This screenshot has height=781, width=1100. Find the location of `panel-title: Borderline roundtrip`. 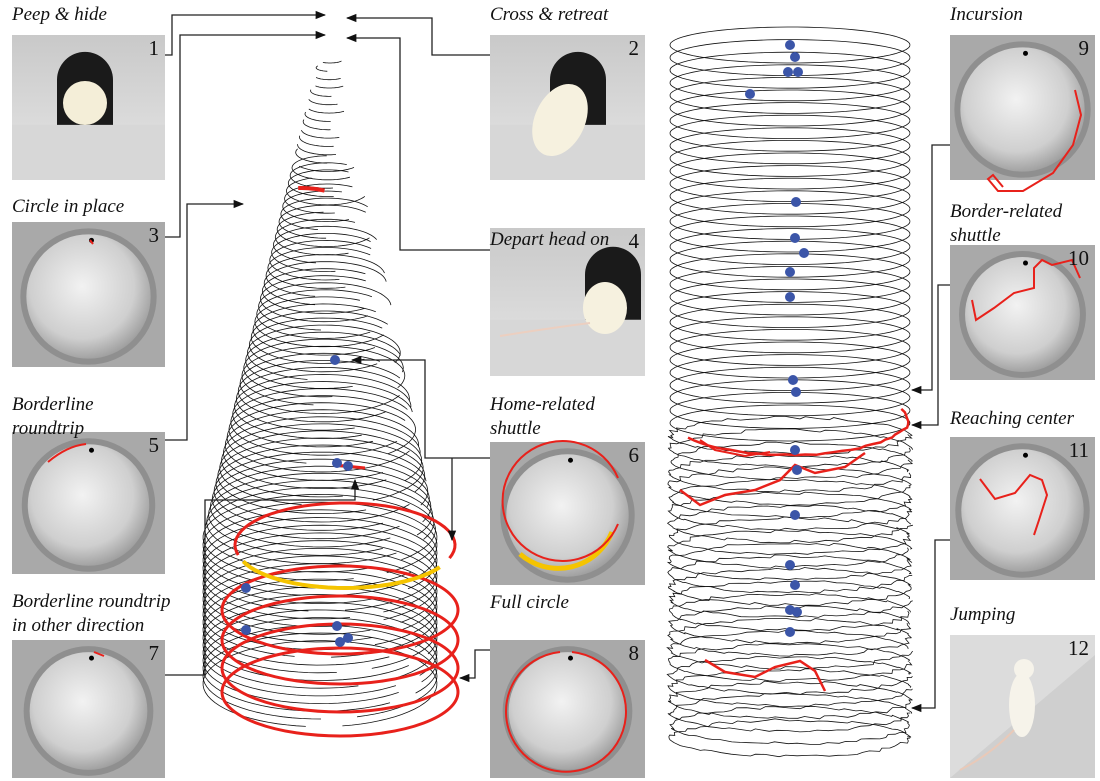

panel-title: Borderline roundtrip is located at coordinates (91, 601).